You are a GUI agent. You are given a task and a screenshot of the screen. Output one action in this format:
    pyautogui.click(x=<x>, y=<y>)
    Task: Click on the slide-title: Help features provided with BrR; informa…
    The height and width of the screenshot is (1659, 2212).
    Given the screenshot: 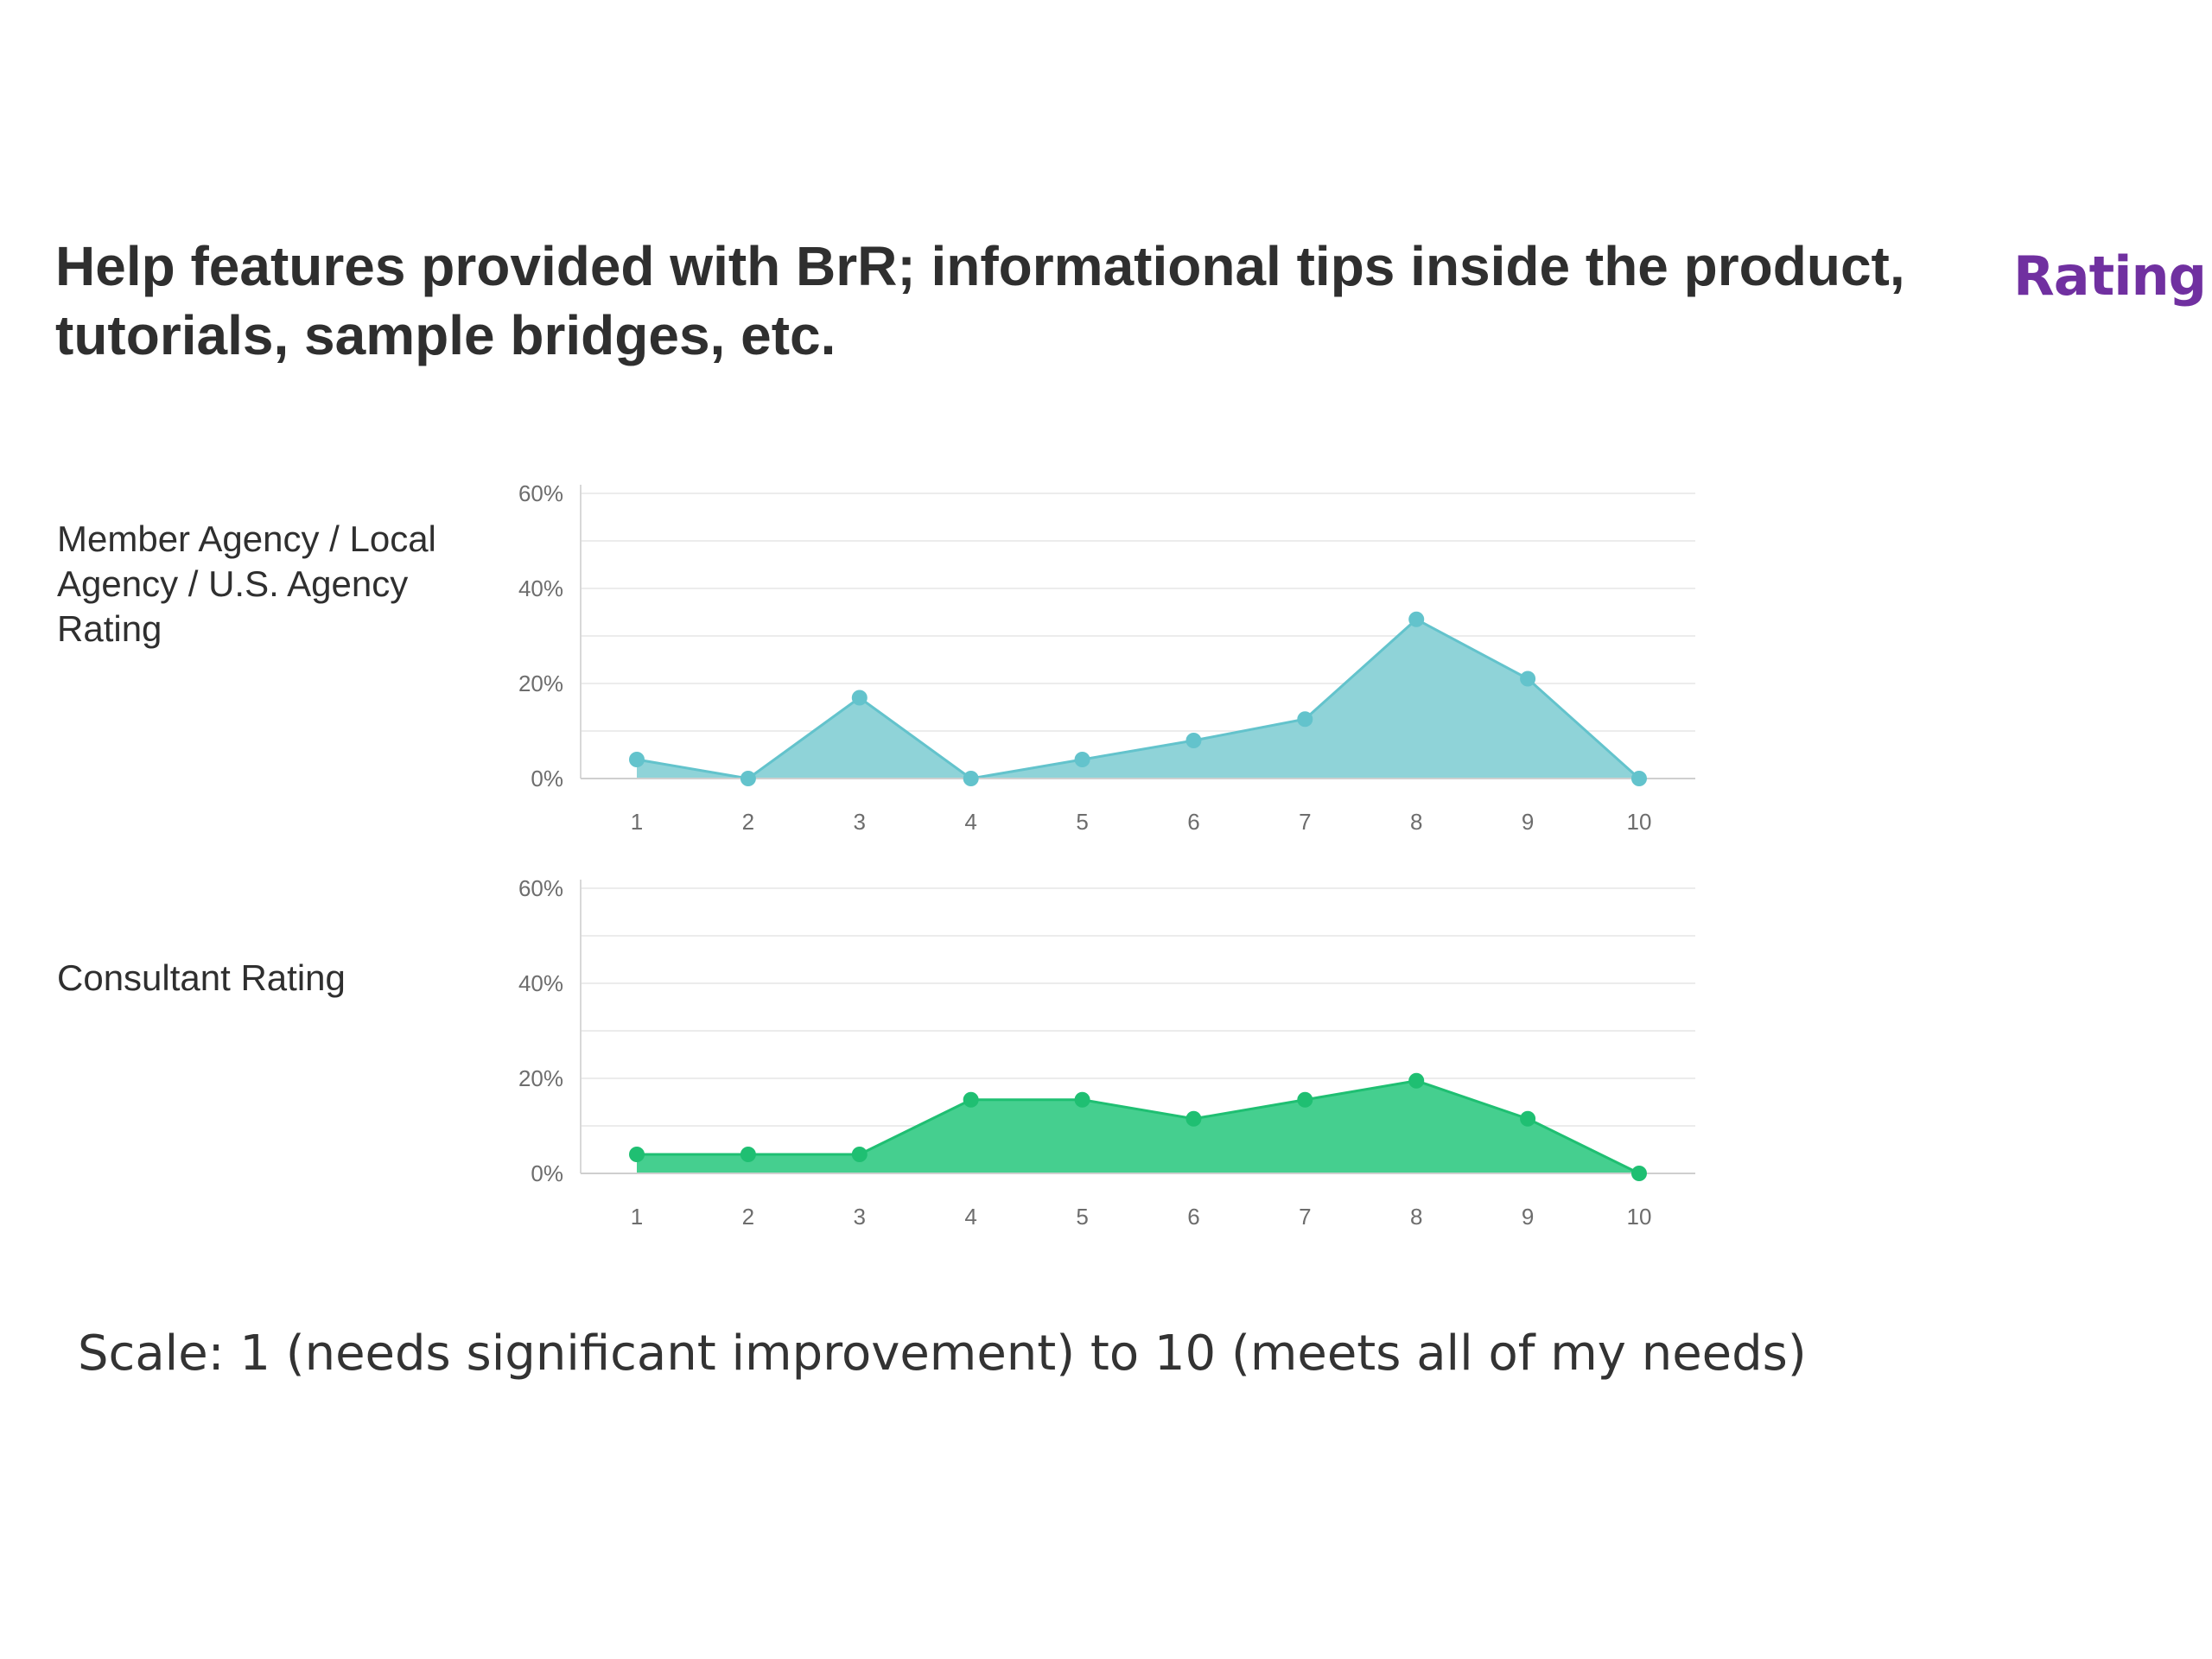 What is the action you would take?
    pyautogui.click(x=980, y=300)
    